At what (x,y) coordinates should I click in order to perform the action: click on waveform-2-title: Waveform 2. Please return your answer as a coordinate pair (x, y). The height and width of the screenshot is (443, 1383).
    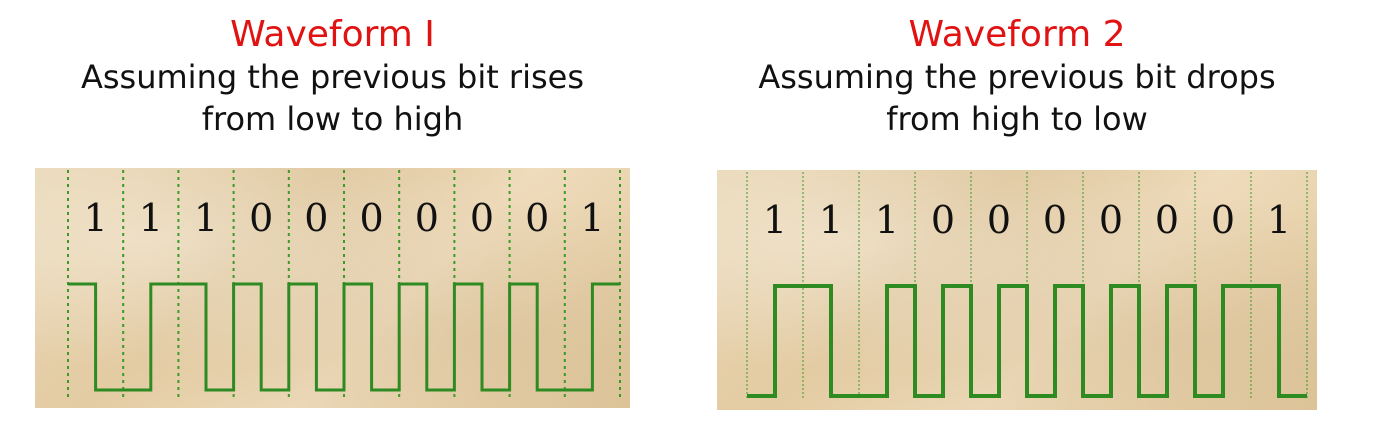
    Looking at the image, I should click on (1017, 34).